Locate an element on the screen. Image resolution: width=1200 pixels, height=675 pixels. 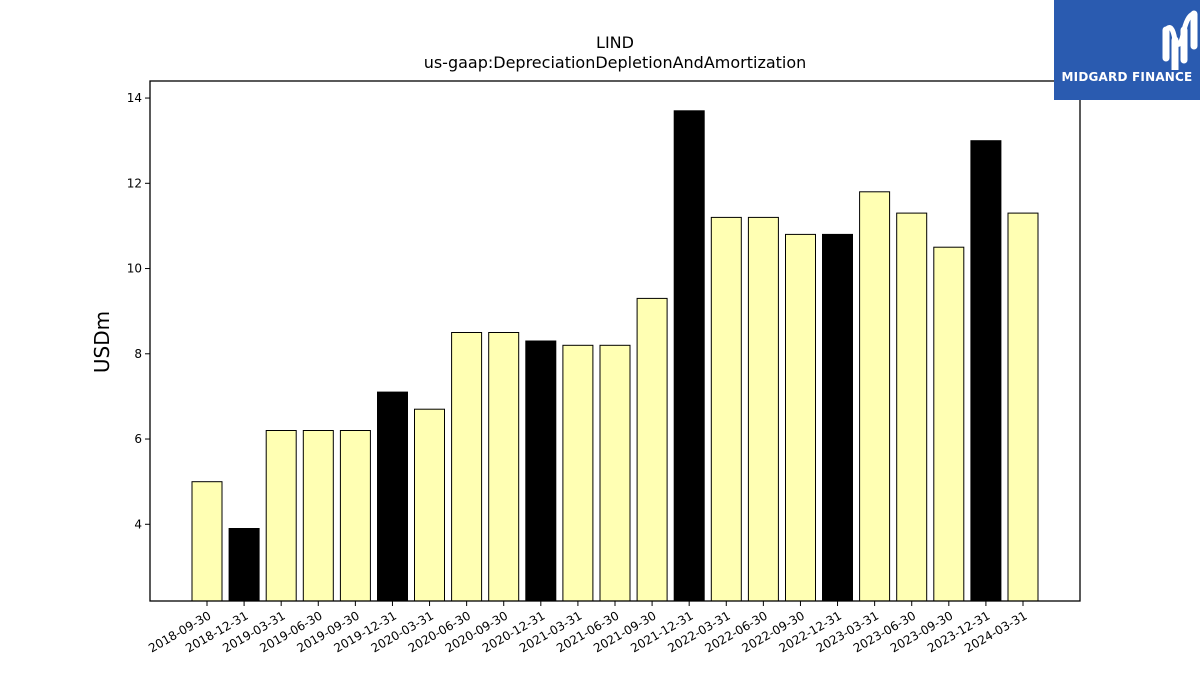
midgard-finance-logo: MIDGARD FINANCE is located at coordinates (1127, 50).